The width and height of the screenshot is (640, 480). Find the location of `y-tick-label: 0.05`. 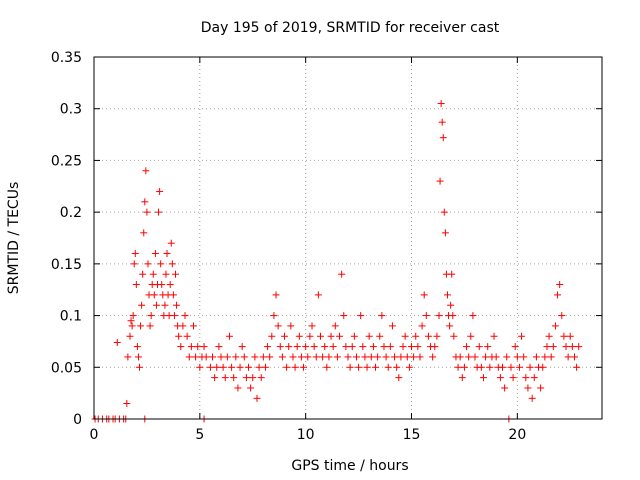

y-tick-label: 0.05 is located at coordinates (66, 368).